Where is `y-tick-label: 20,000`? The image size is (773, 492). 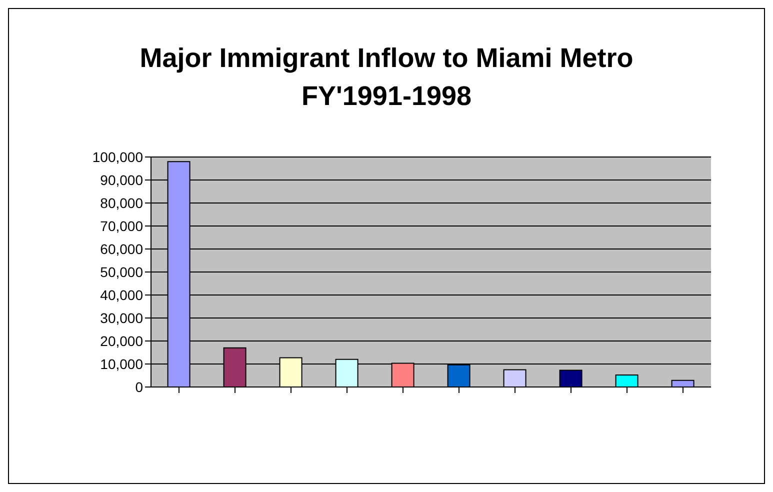
y-tick-label: 20,000 is located at coordinates (122, 340).